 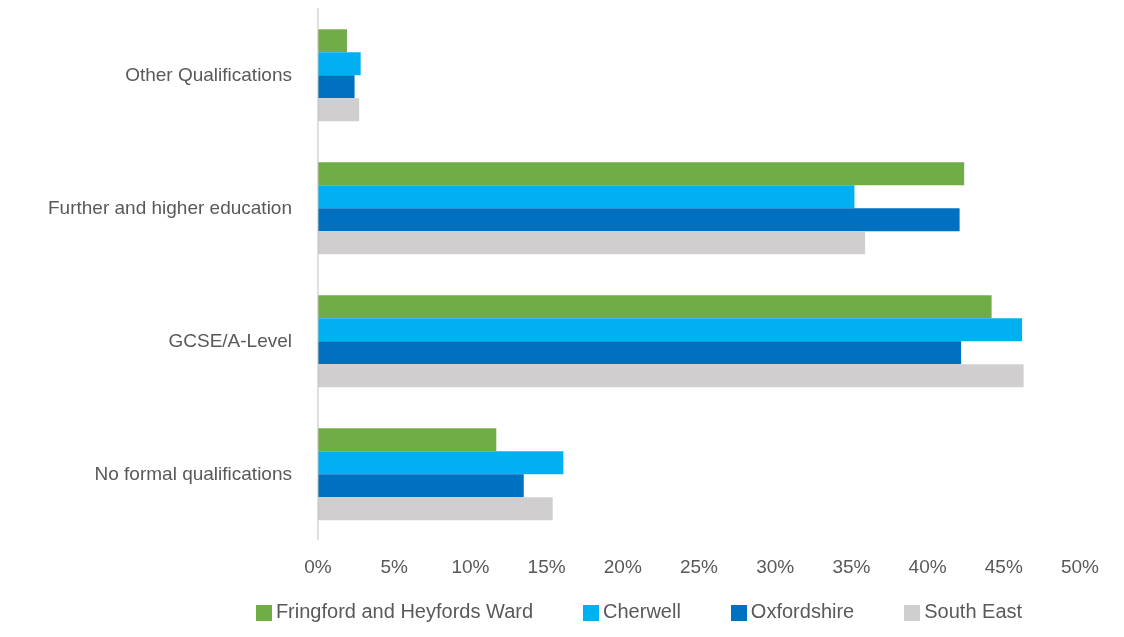 What do you see at coordinates (208, 75) in the screenshot?
I see `y-tick-label: Other Qualifications` at bounding box center [208, 75].